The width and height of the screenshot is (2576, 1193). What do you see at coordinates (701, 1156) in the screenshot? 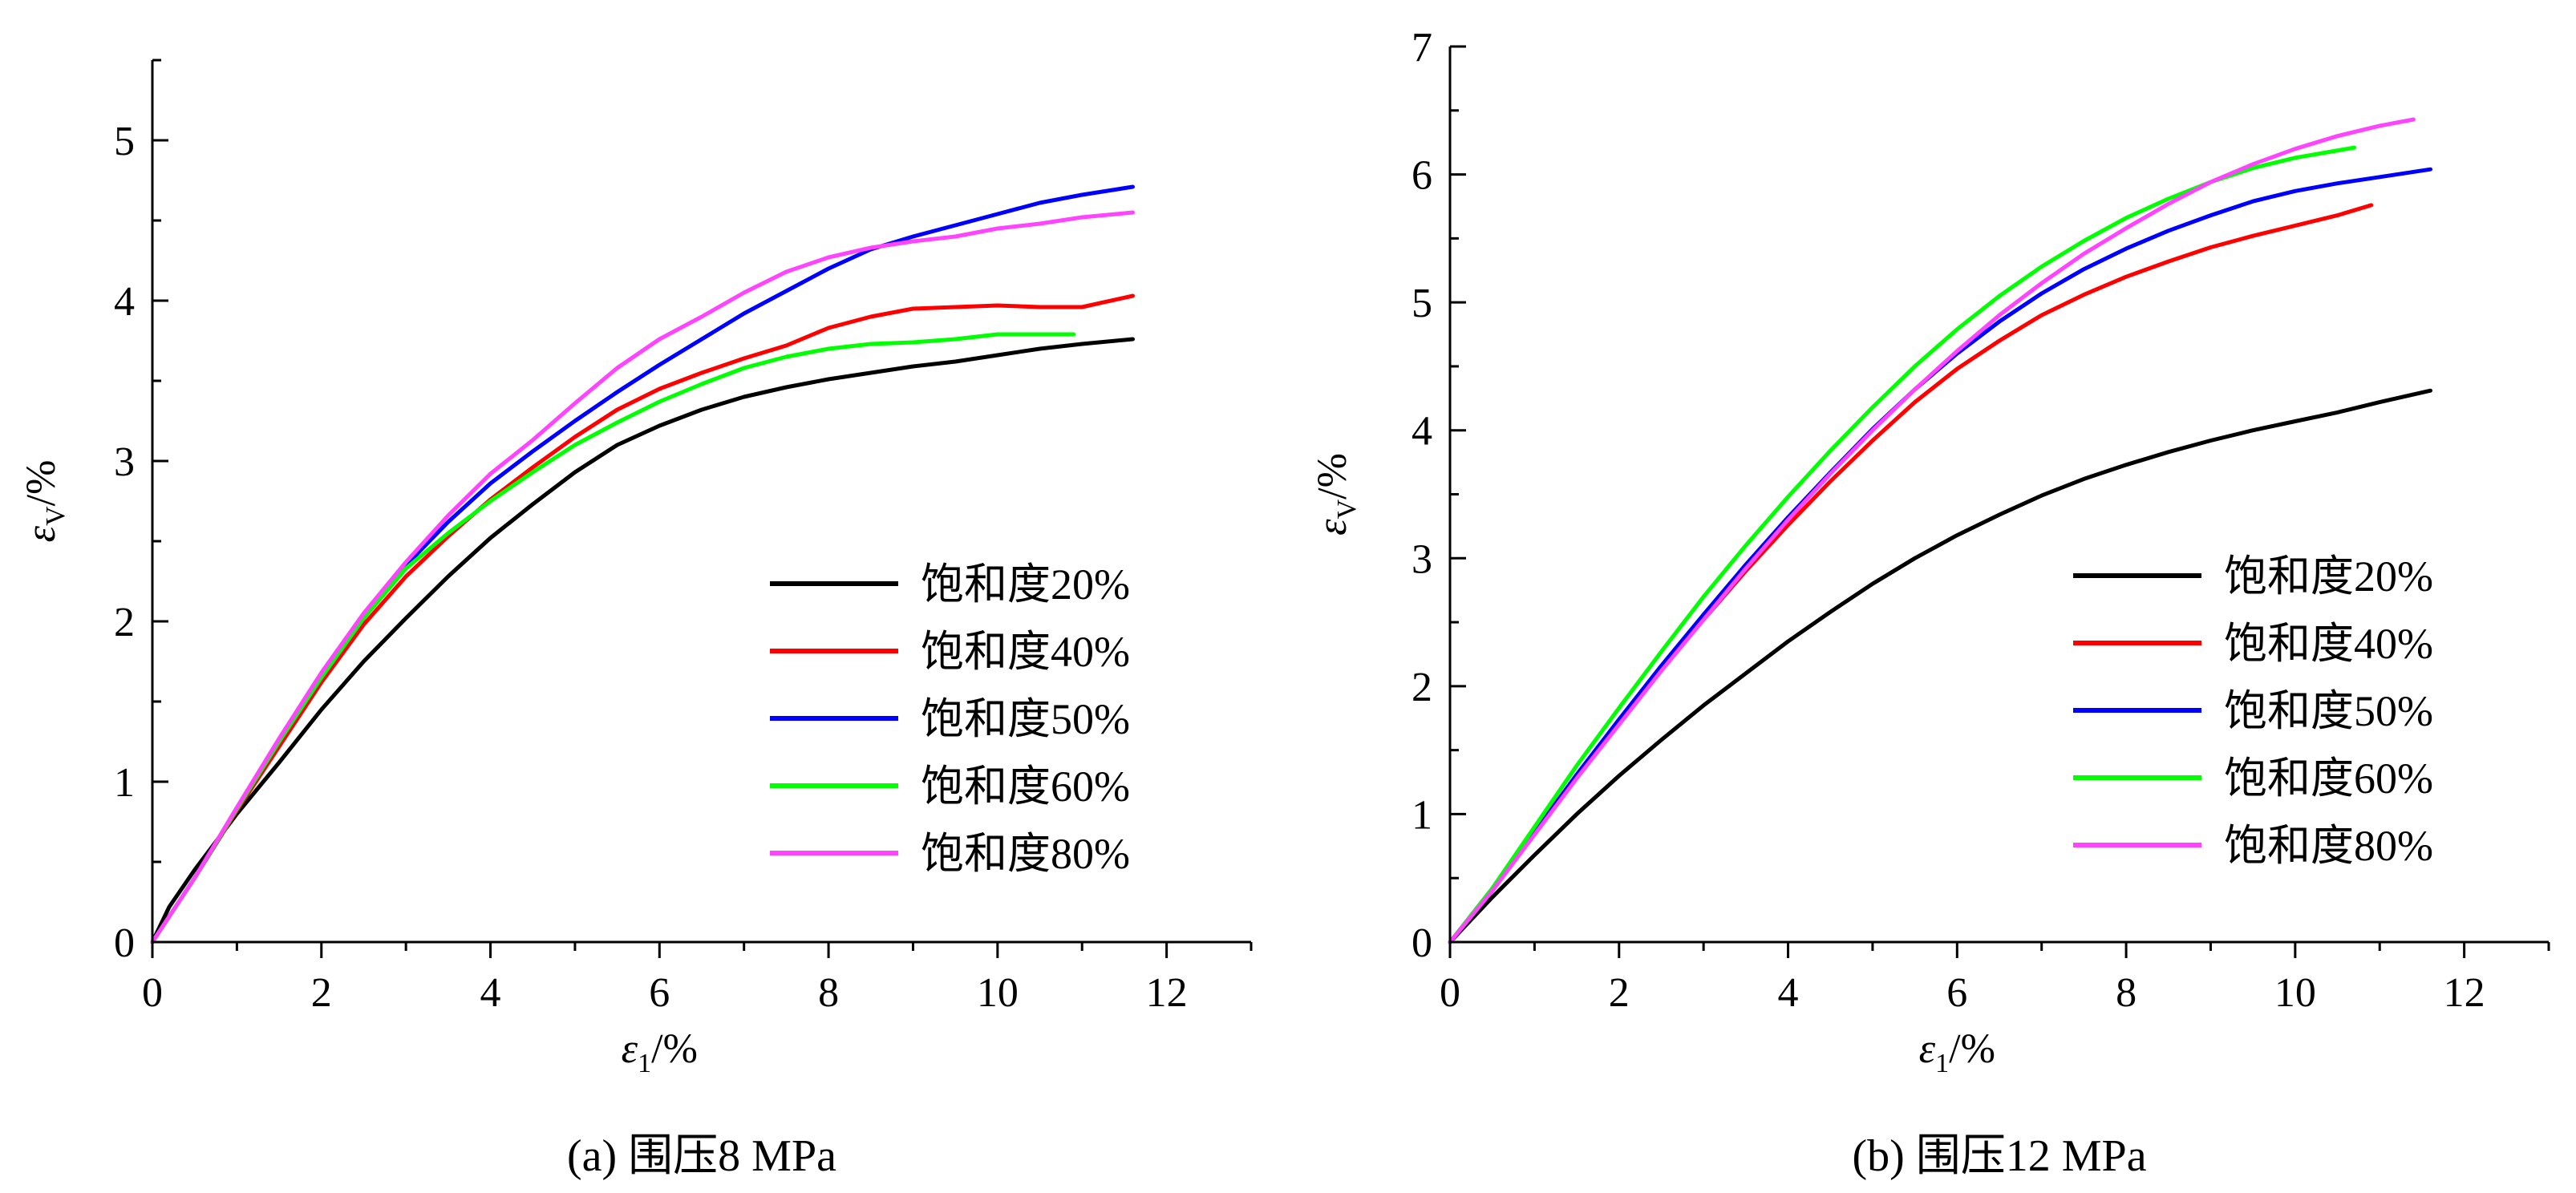
I see `chart-caption: (a) 围压8 MPa` at bounding box center [701, 1156].